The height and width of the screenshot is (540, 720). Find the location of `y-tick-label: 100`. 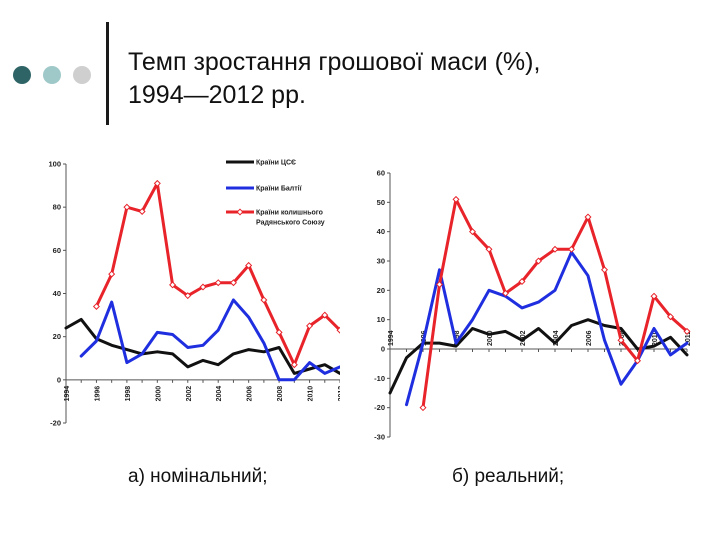

y-tick-label: 100 is located at coordinates (54, 164).